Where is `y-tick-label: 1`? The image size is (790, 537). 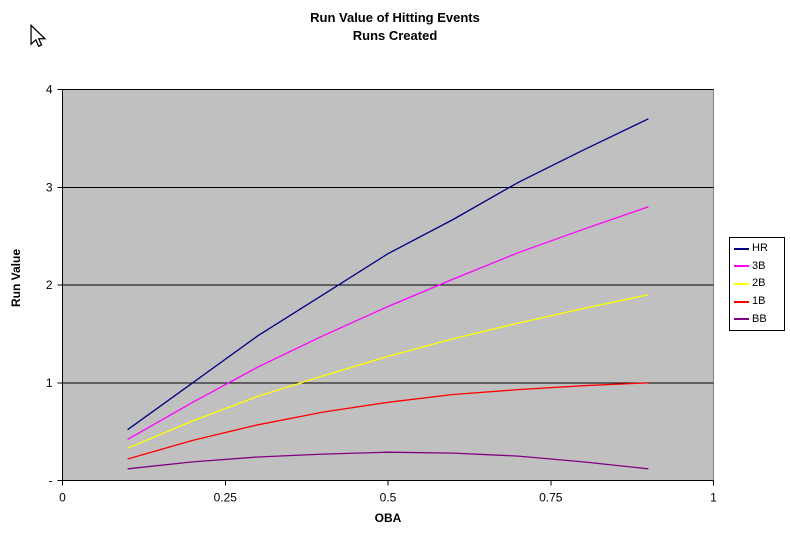
y-tick-label: 1 is located at coordinates (49, 383).